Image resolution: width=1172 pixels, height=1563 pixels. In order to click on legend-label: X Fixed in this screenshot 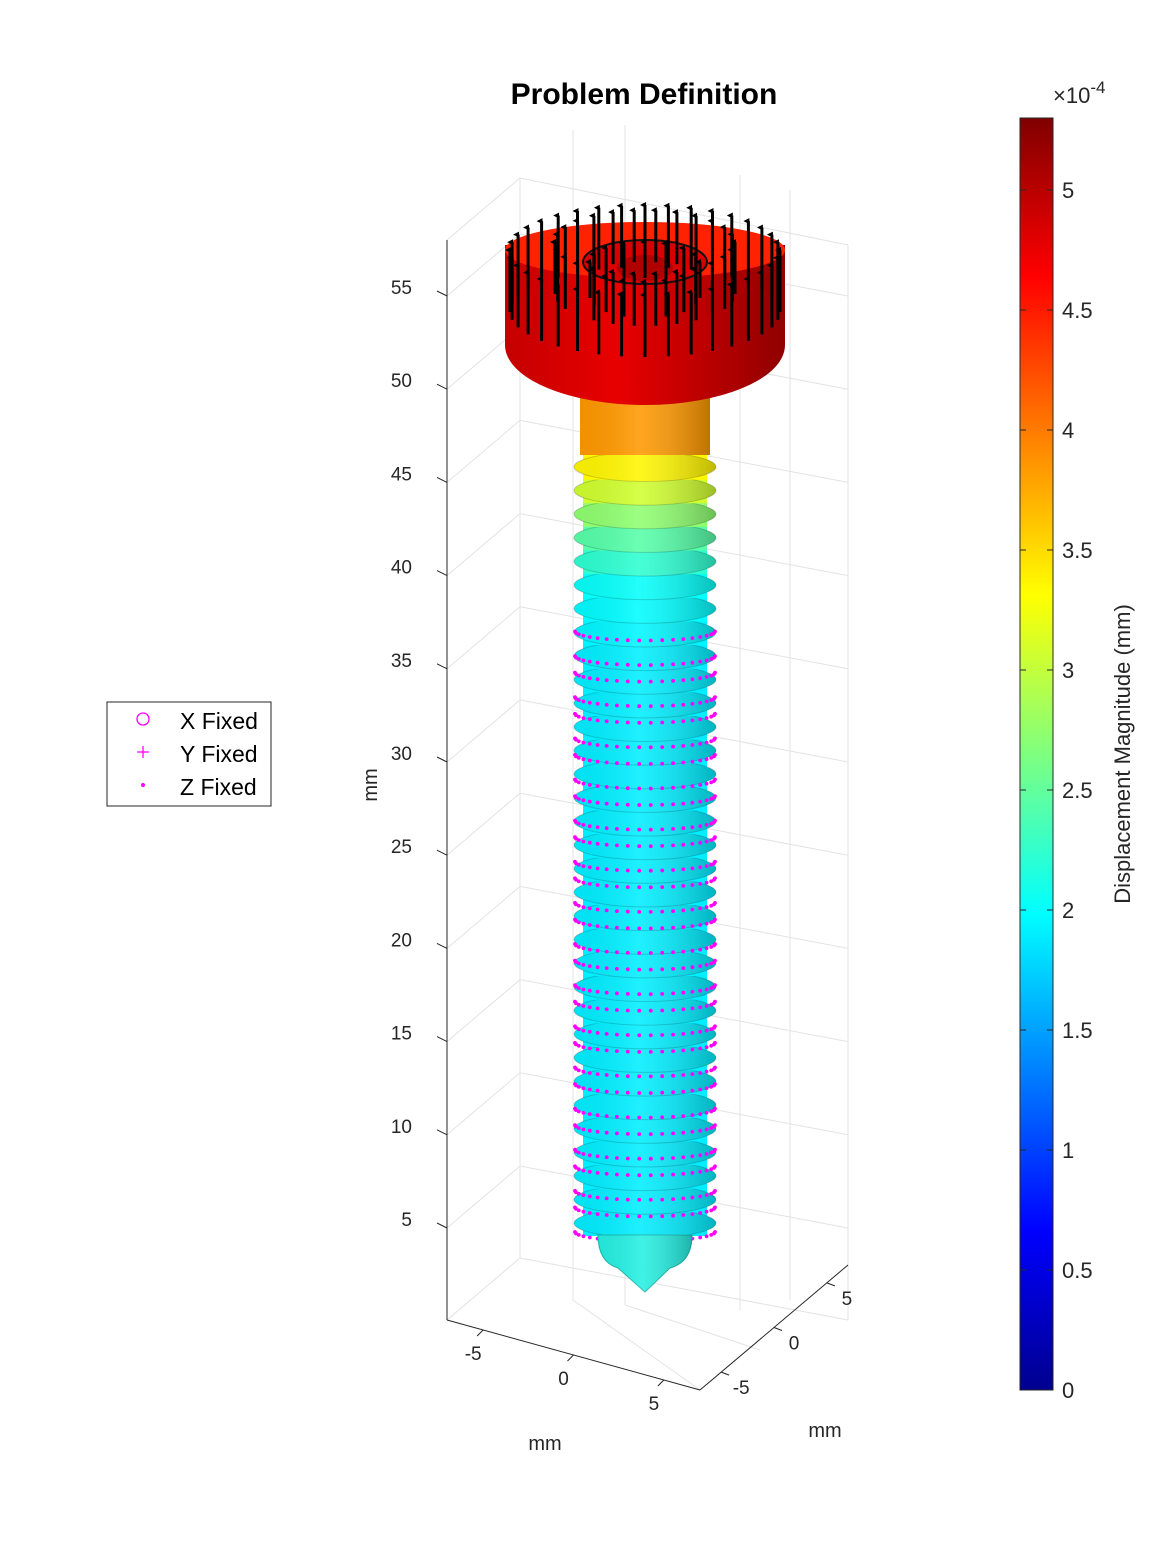, I will do `click(219, 721)`.